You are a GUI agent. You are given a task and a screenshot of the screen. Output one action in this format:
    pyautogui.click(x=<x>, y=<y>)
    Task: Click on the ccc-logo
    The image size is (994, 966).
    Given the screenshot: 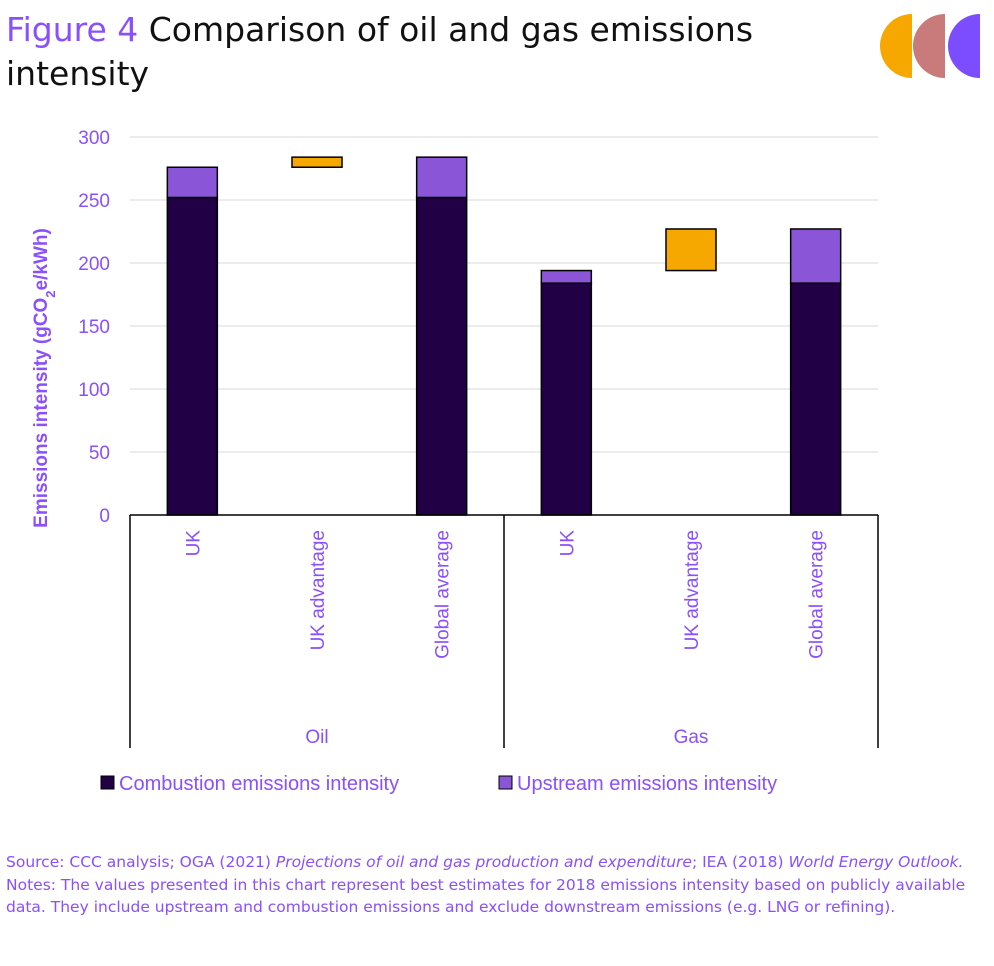 What is the action you would take?
    pyautogui.click(x=930, y=46)
    